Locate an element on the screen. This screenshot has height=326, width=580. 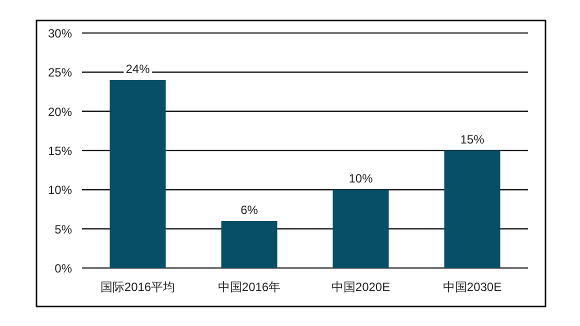
x-tick-label: 中国2020E is located at coordinates (360, 287).